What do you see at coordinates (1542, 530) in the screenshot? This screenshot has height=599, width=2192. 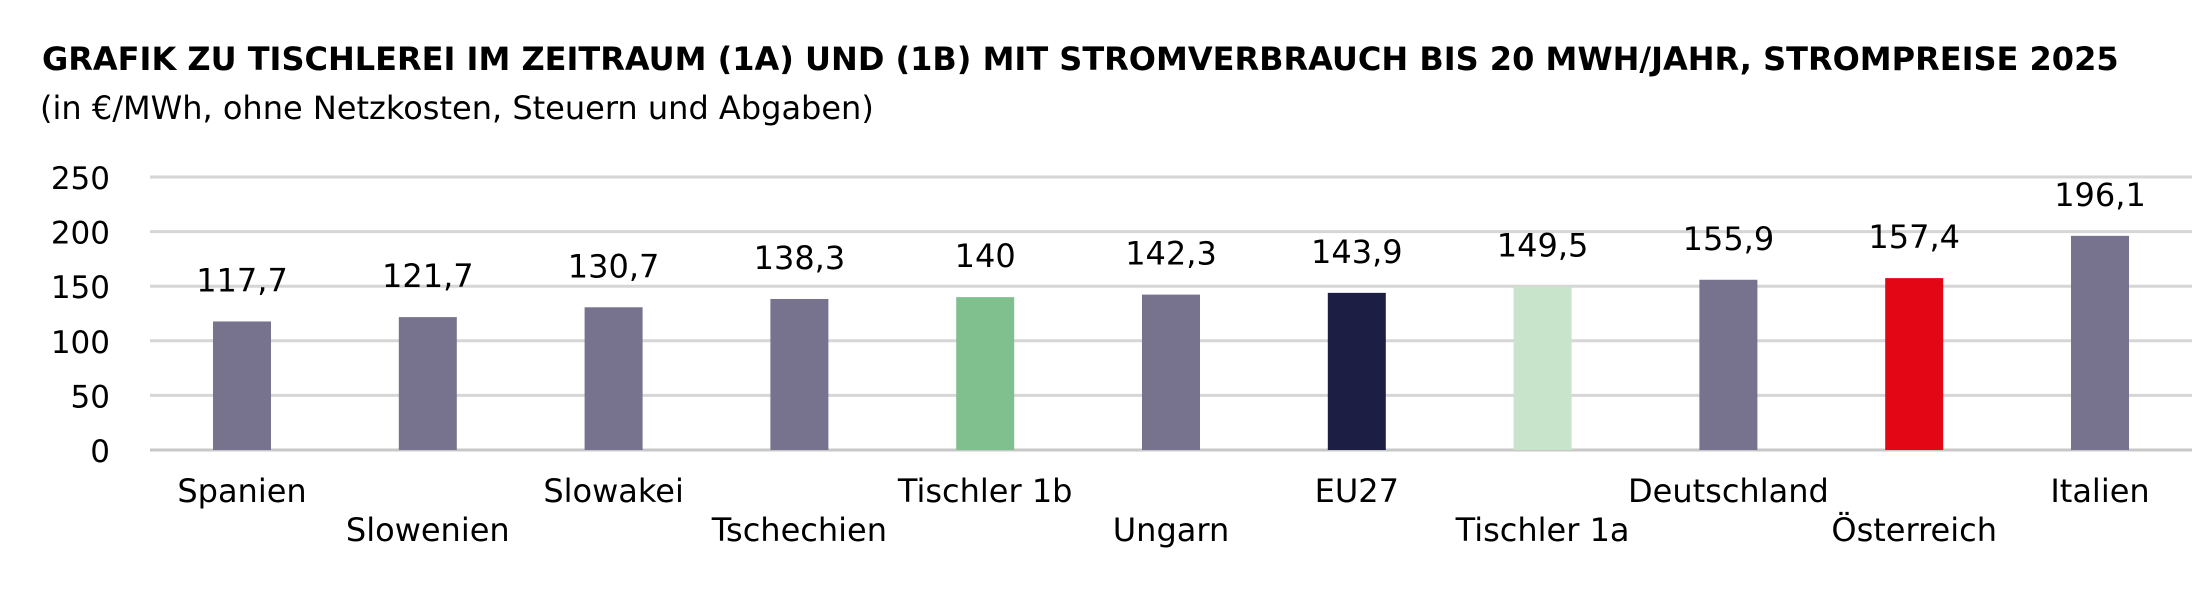 I see `category-label: Tischler 1a` at bounding box center [1542, 530].